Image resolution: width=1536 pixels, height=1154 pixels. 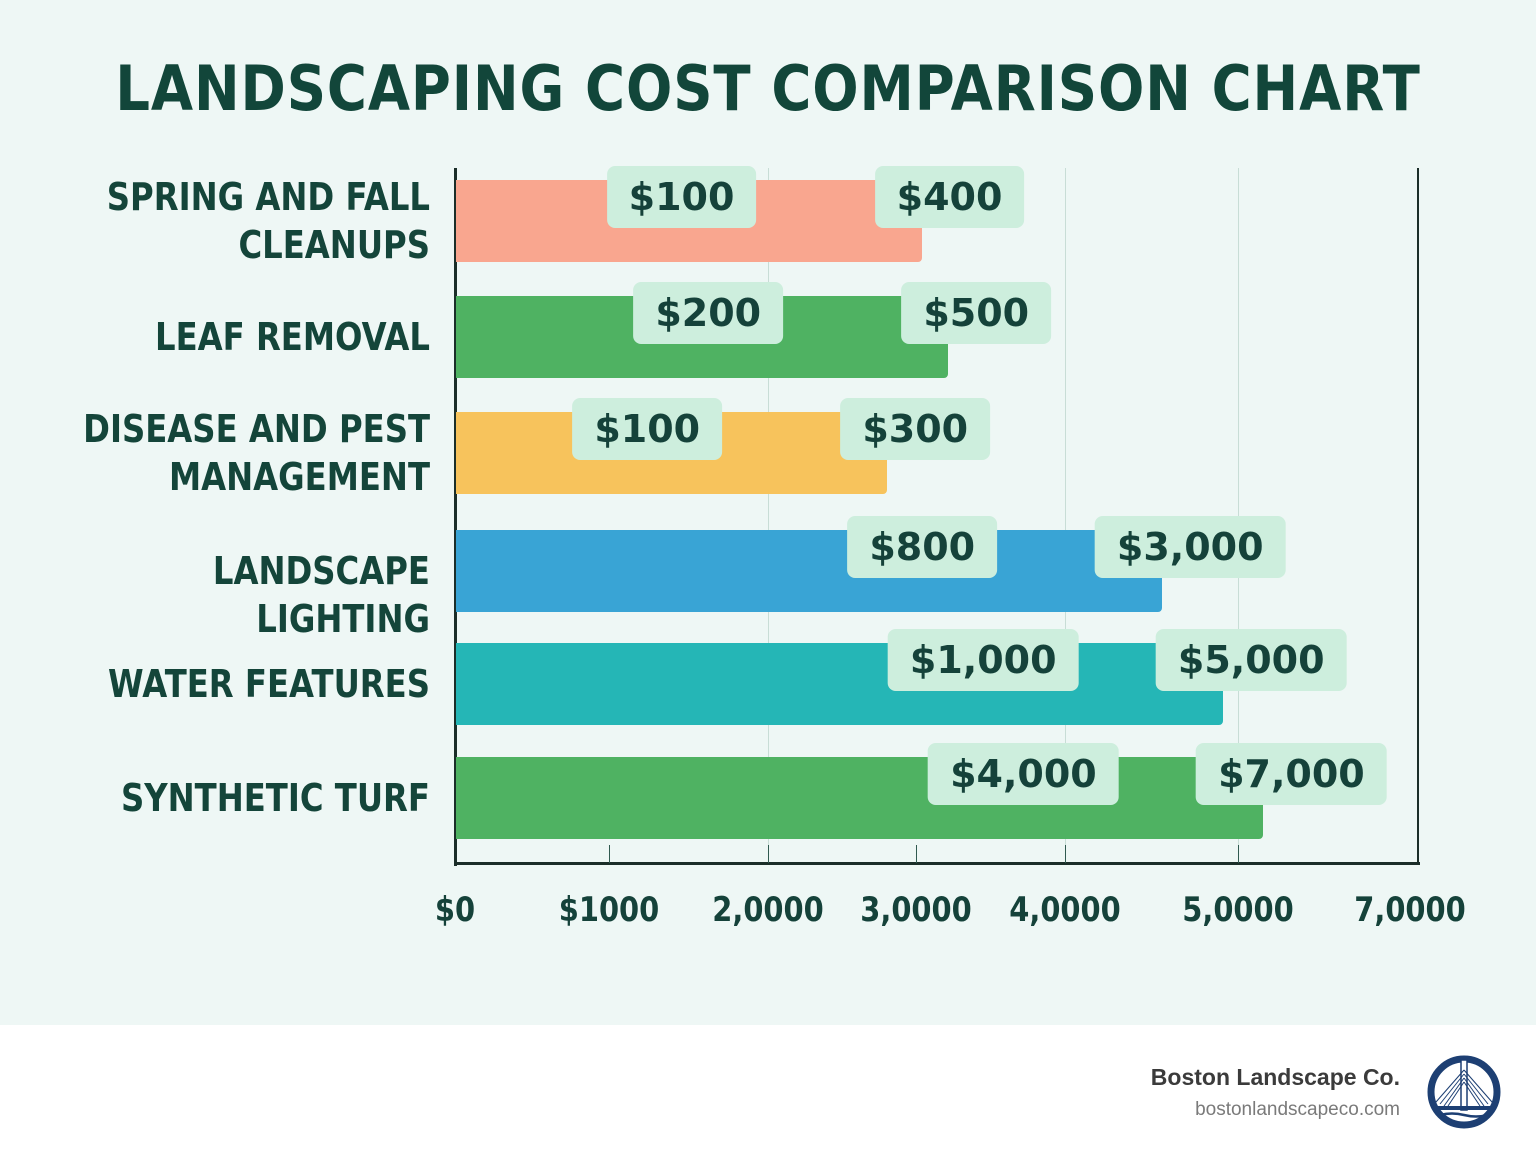 I want to click on data-label-high: $300, so click(x=915, y=429).